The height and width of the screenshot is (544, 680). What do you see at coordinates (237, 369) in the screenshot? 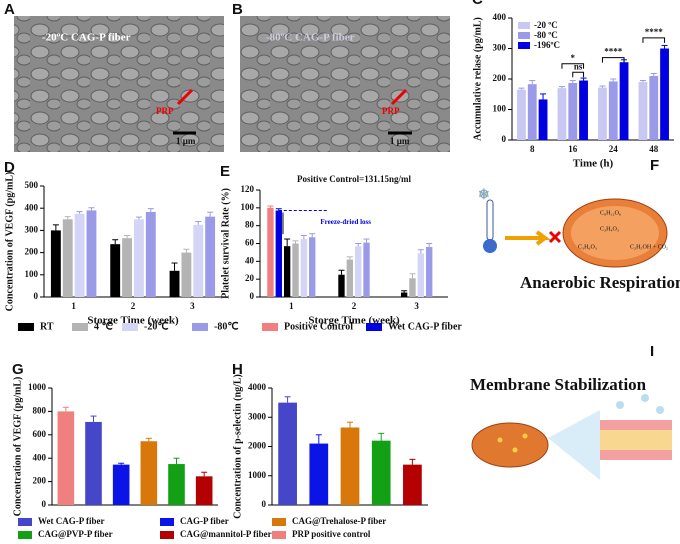
I see `panel-letter: H` at bounding box center [237, 369].